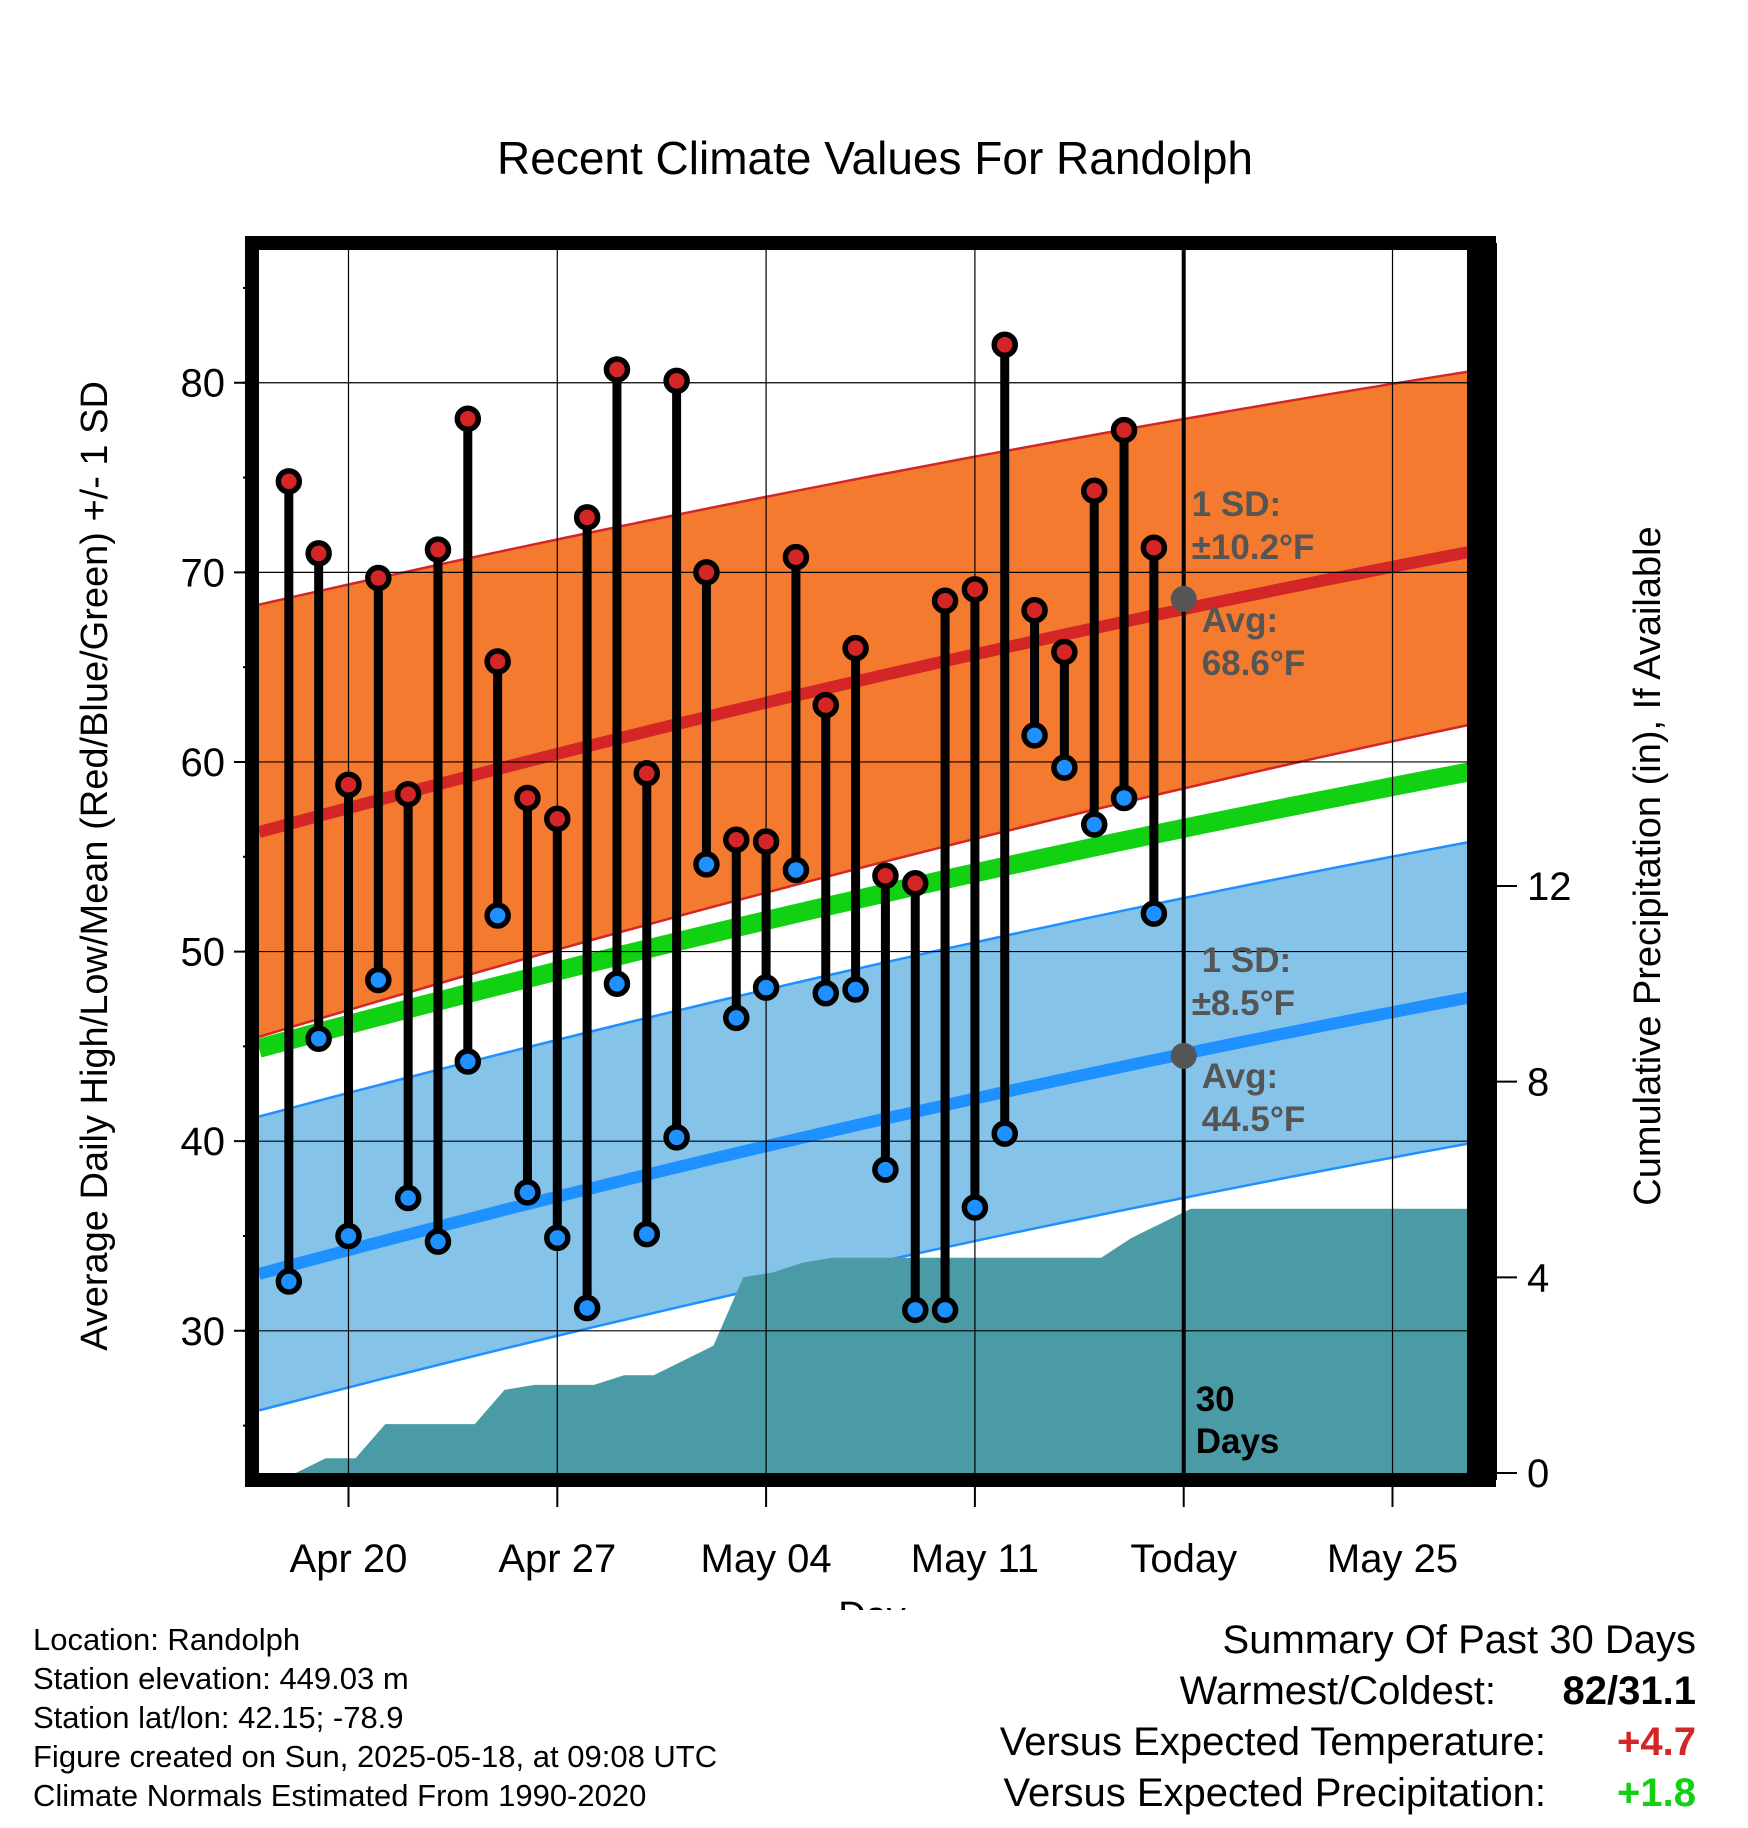  I want to click on temp-anomaly-value: +4.7, so click(1656, 1742).